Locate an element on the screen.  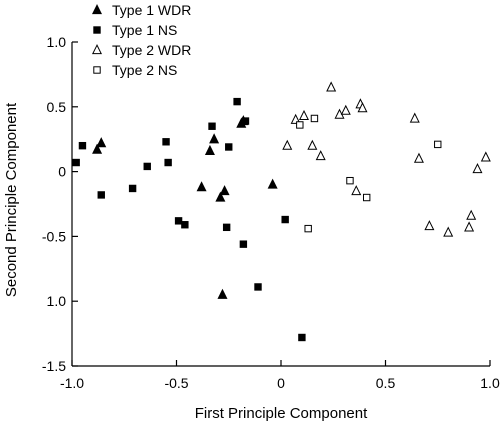
legend-label: Type 2 NS is located at coordinates (144, 70).